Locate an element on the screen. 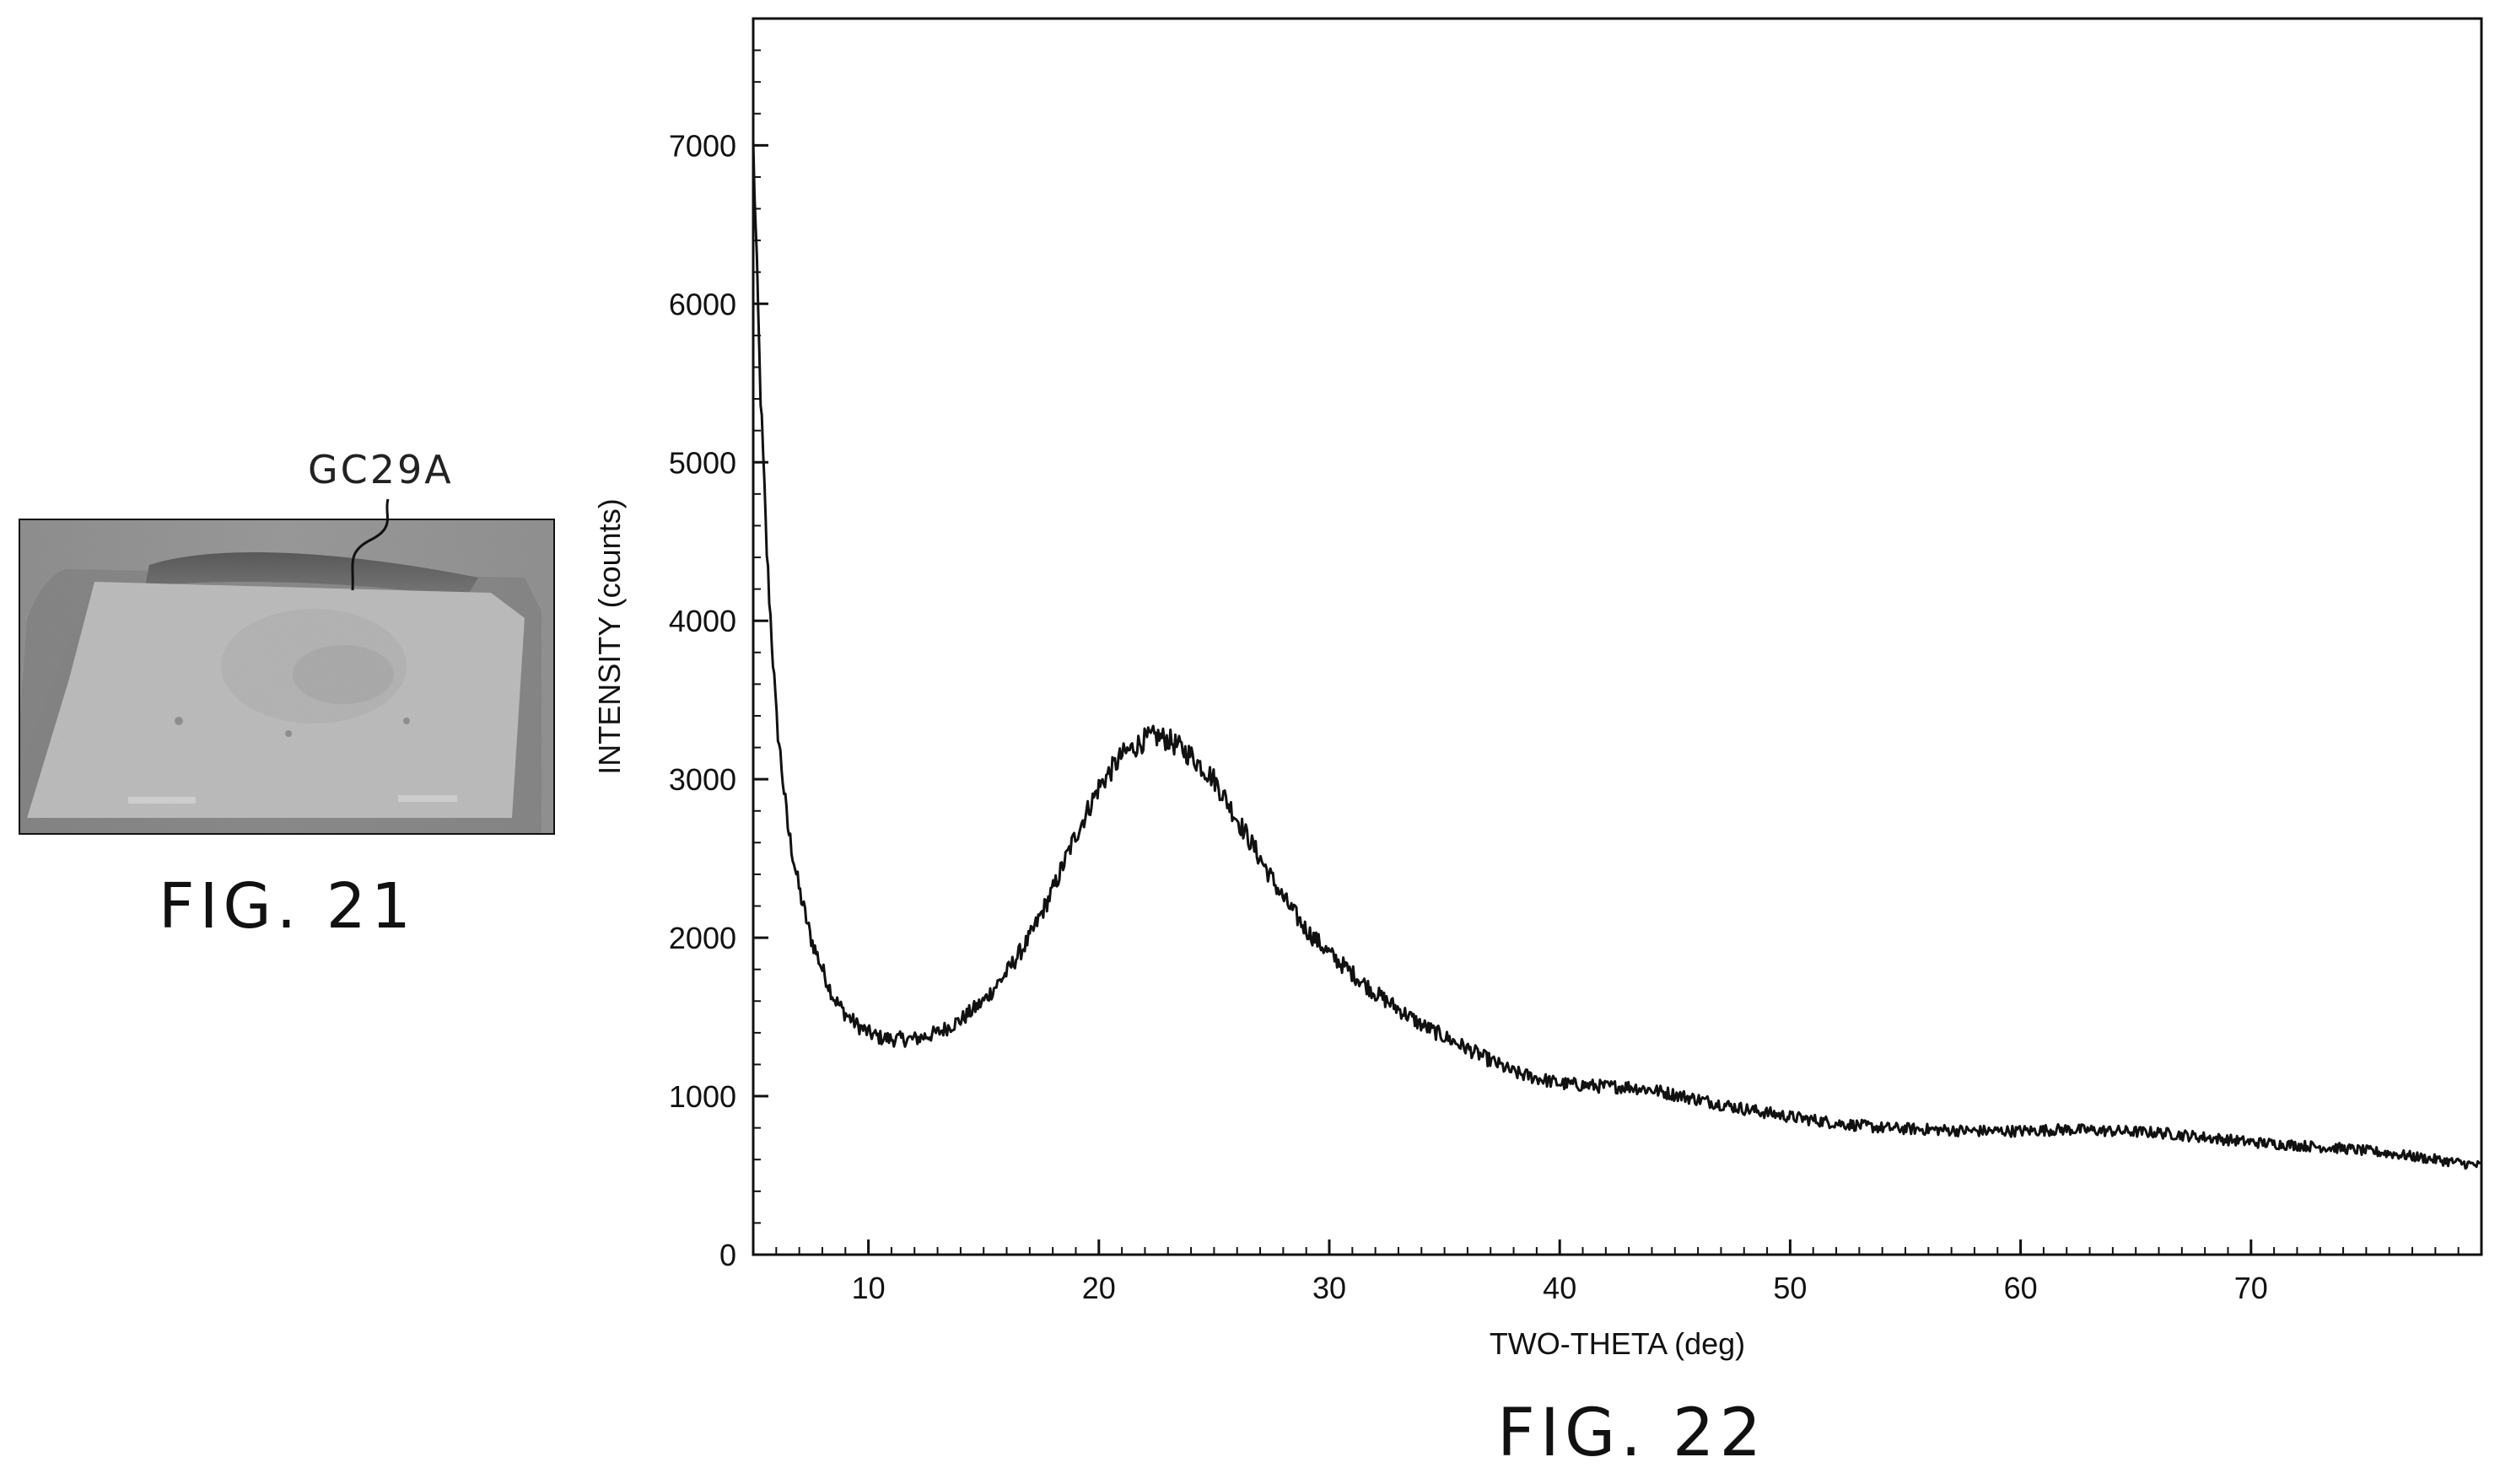 Image resolution: width=2500 pixels, height=1484 pixels. sample-photo-image is located at coordinates (287, 677).